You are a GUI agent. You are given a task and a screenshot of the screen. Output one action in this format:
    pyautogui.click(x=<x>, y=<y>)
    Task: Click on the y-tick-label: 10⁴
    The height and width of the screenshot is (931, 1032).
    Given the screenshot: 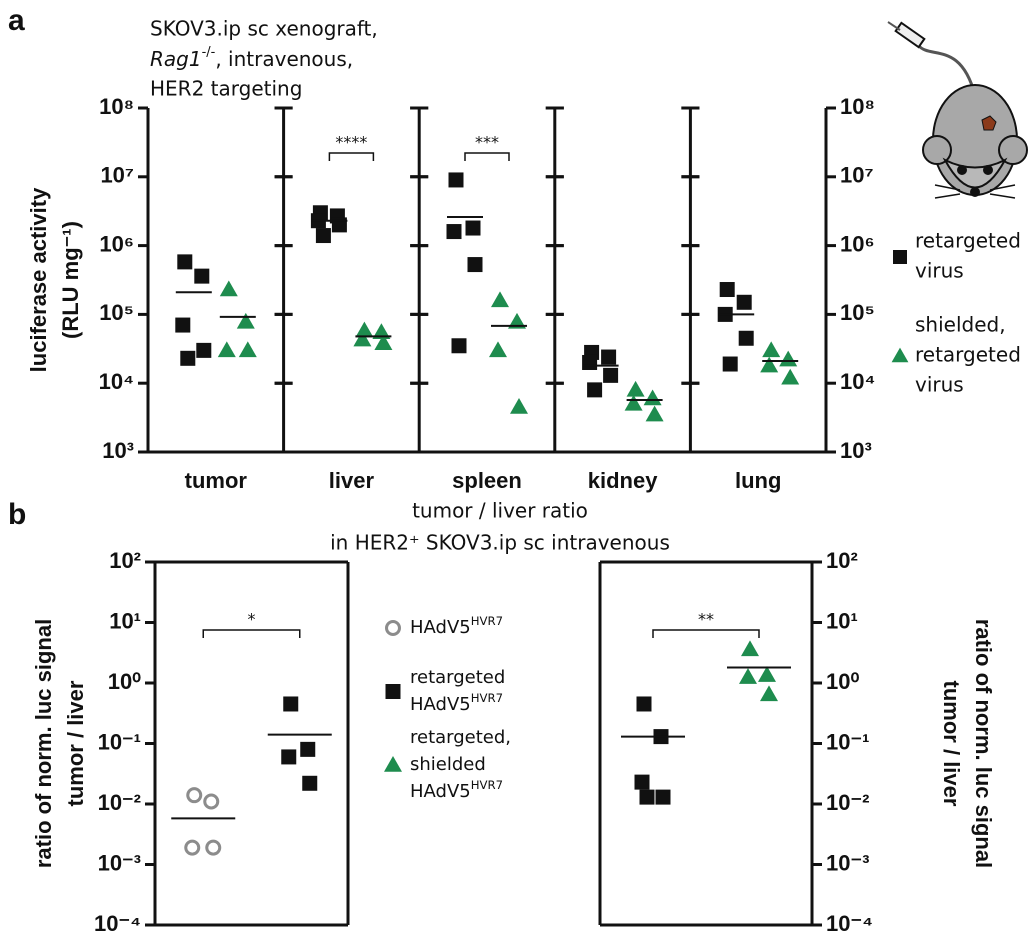 What is the action you would take?
    pyautogui.click(x=857, y=381)
    